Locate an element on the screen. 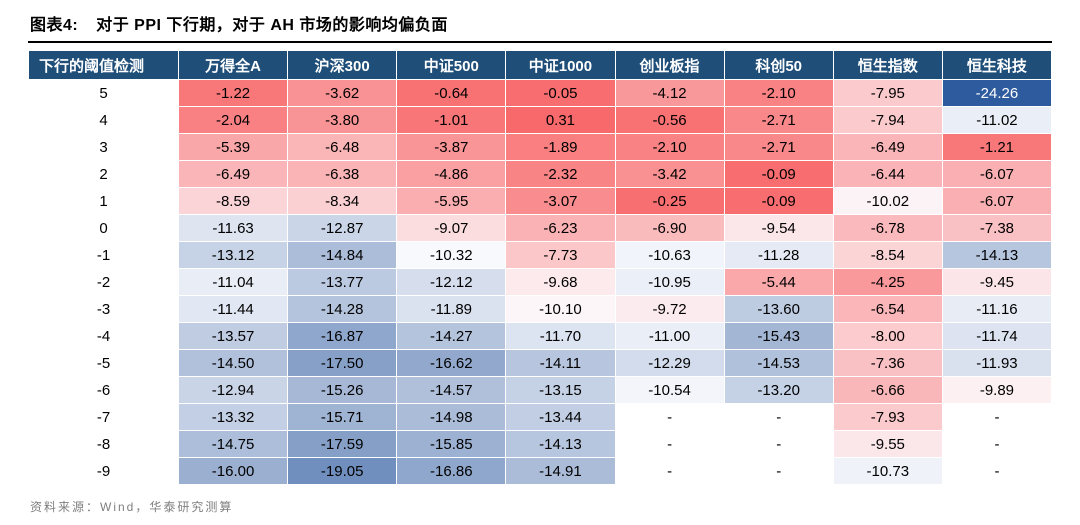 This screenshot has height=525, width=1080. heatmap-cell: -5.39 is located at coordinates (233, 147).